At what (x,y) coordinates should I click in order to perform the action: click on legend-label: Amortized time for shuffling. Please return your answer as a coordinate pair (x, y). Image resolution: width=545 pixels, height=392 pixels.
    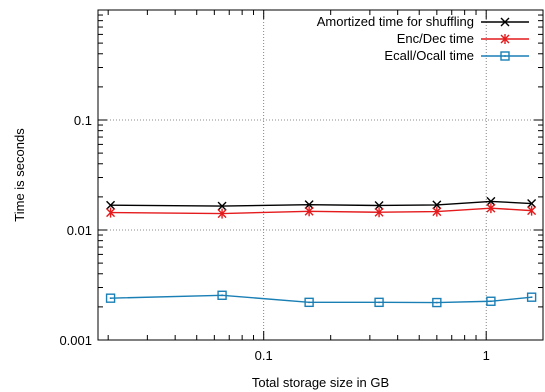
    Looking at the image, I should click on (395, 21).